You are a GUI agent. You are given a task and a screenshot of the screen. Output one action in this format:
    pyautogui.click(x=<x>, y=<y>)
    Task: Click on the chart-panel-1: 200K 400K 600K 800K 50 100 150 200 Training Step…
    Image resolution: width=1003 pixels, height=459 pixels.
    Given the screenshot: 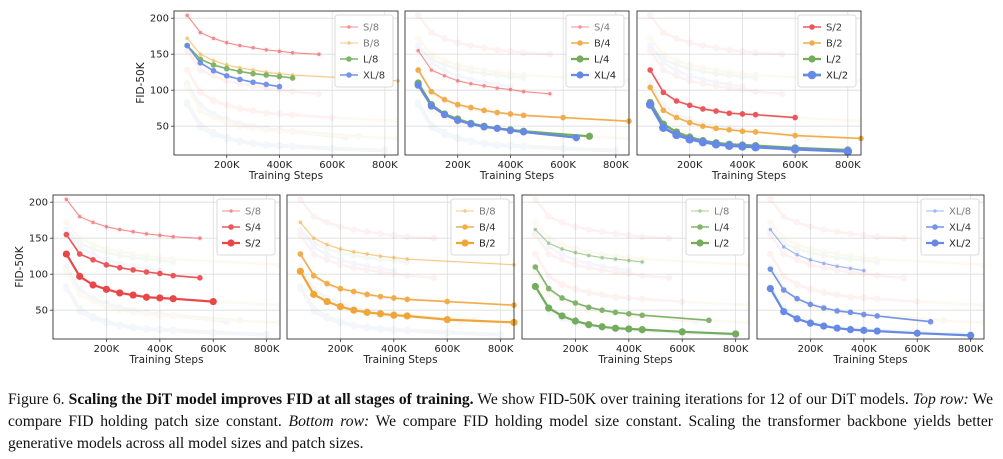 What is the action you would take?
    pyautogui.click(x=267, y=96)
    